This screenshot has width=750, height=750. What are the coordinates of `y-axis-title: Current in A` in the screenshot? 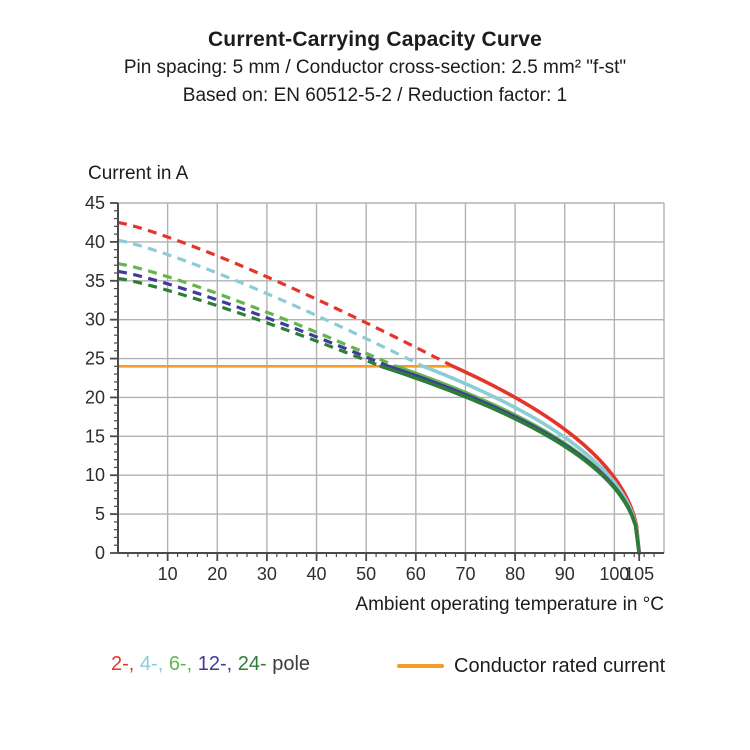 It's located at (138, 173).